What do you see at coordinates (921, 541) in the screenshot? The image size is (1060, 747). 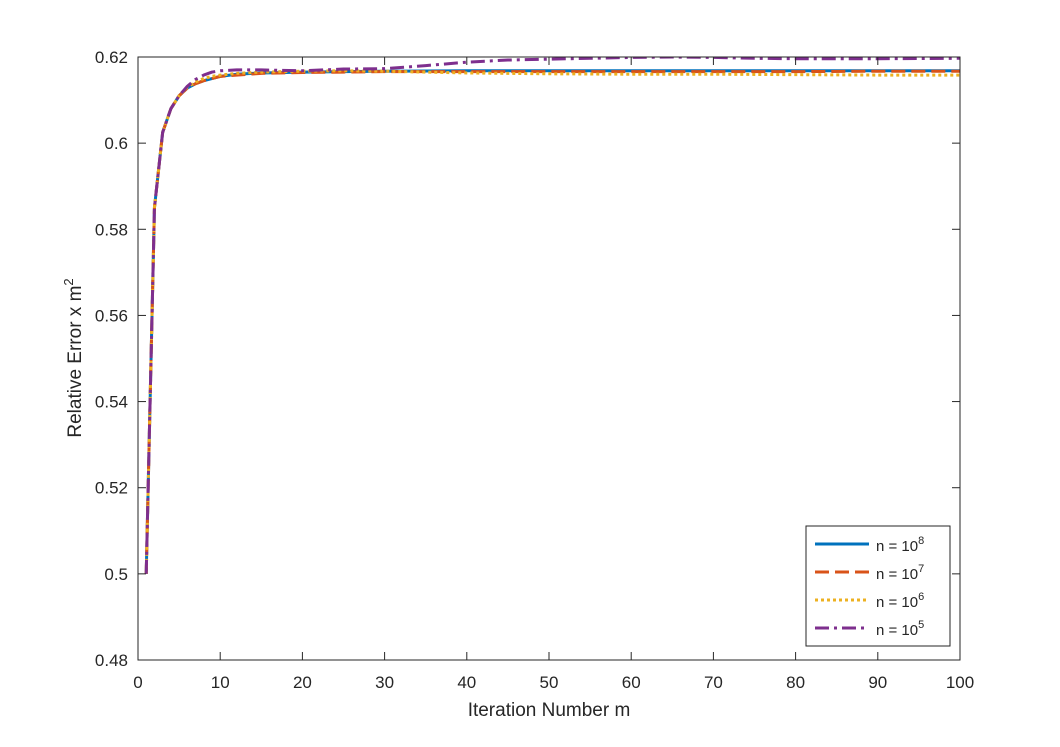 I see `legend-label-exponent: 8` at bounding box center [921, 541].